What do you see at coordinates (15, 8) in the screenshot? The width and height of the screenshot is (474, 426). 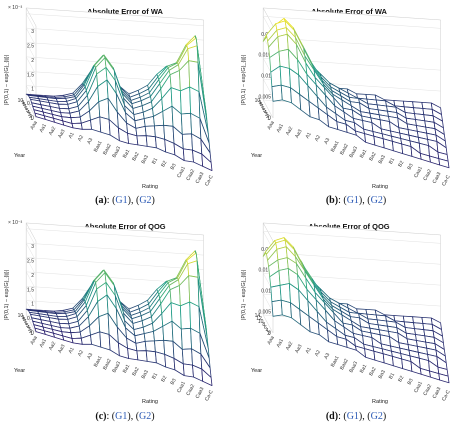 I see `z-exponent: × 10⁻³` at bounding box center [15, 8].